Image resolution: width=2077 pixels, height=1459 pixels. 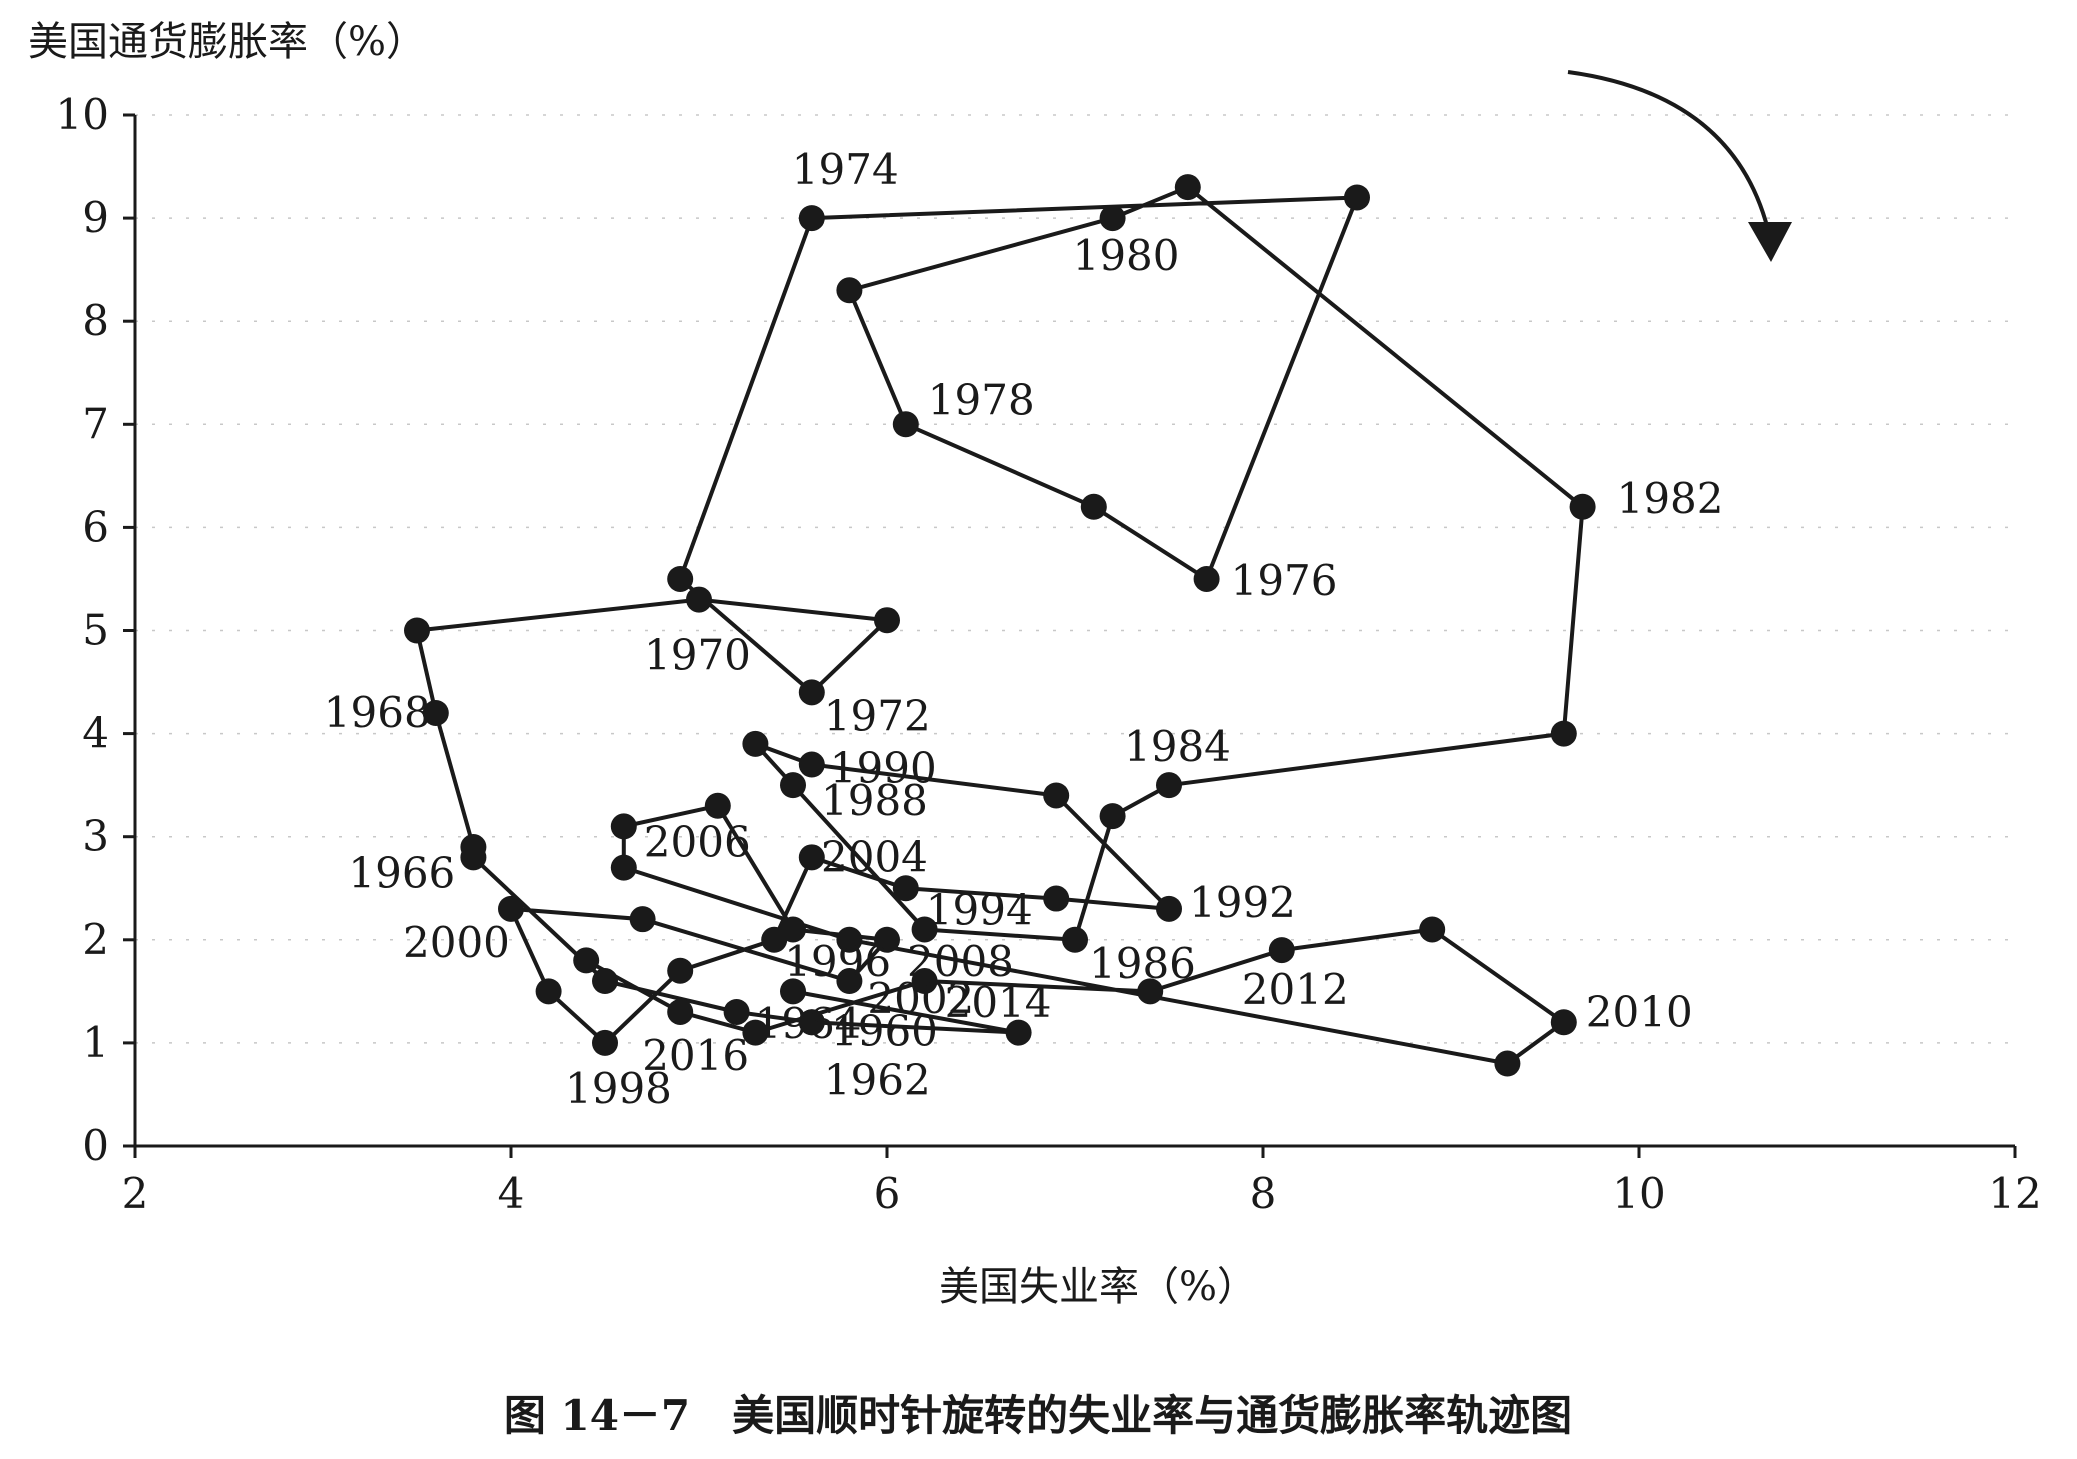 What do you see at coordinates (837, 961) in the screenshot?
I see `year-label-1996: 1996` at bounding box center [837, 961].